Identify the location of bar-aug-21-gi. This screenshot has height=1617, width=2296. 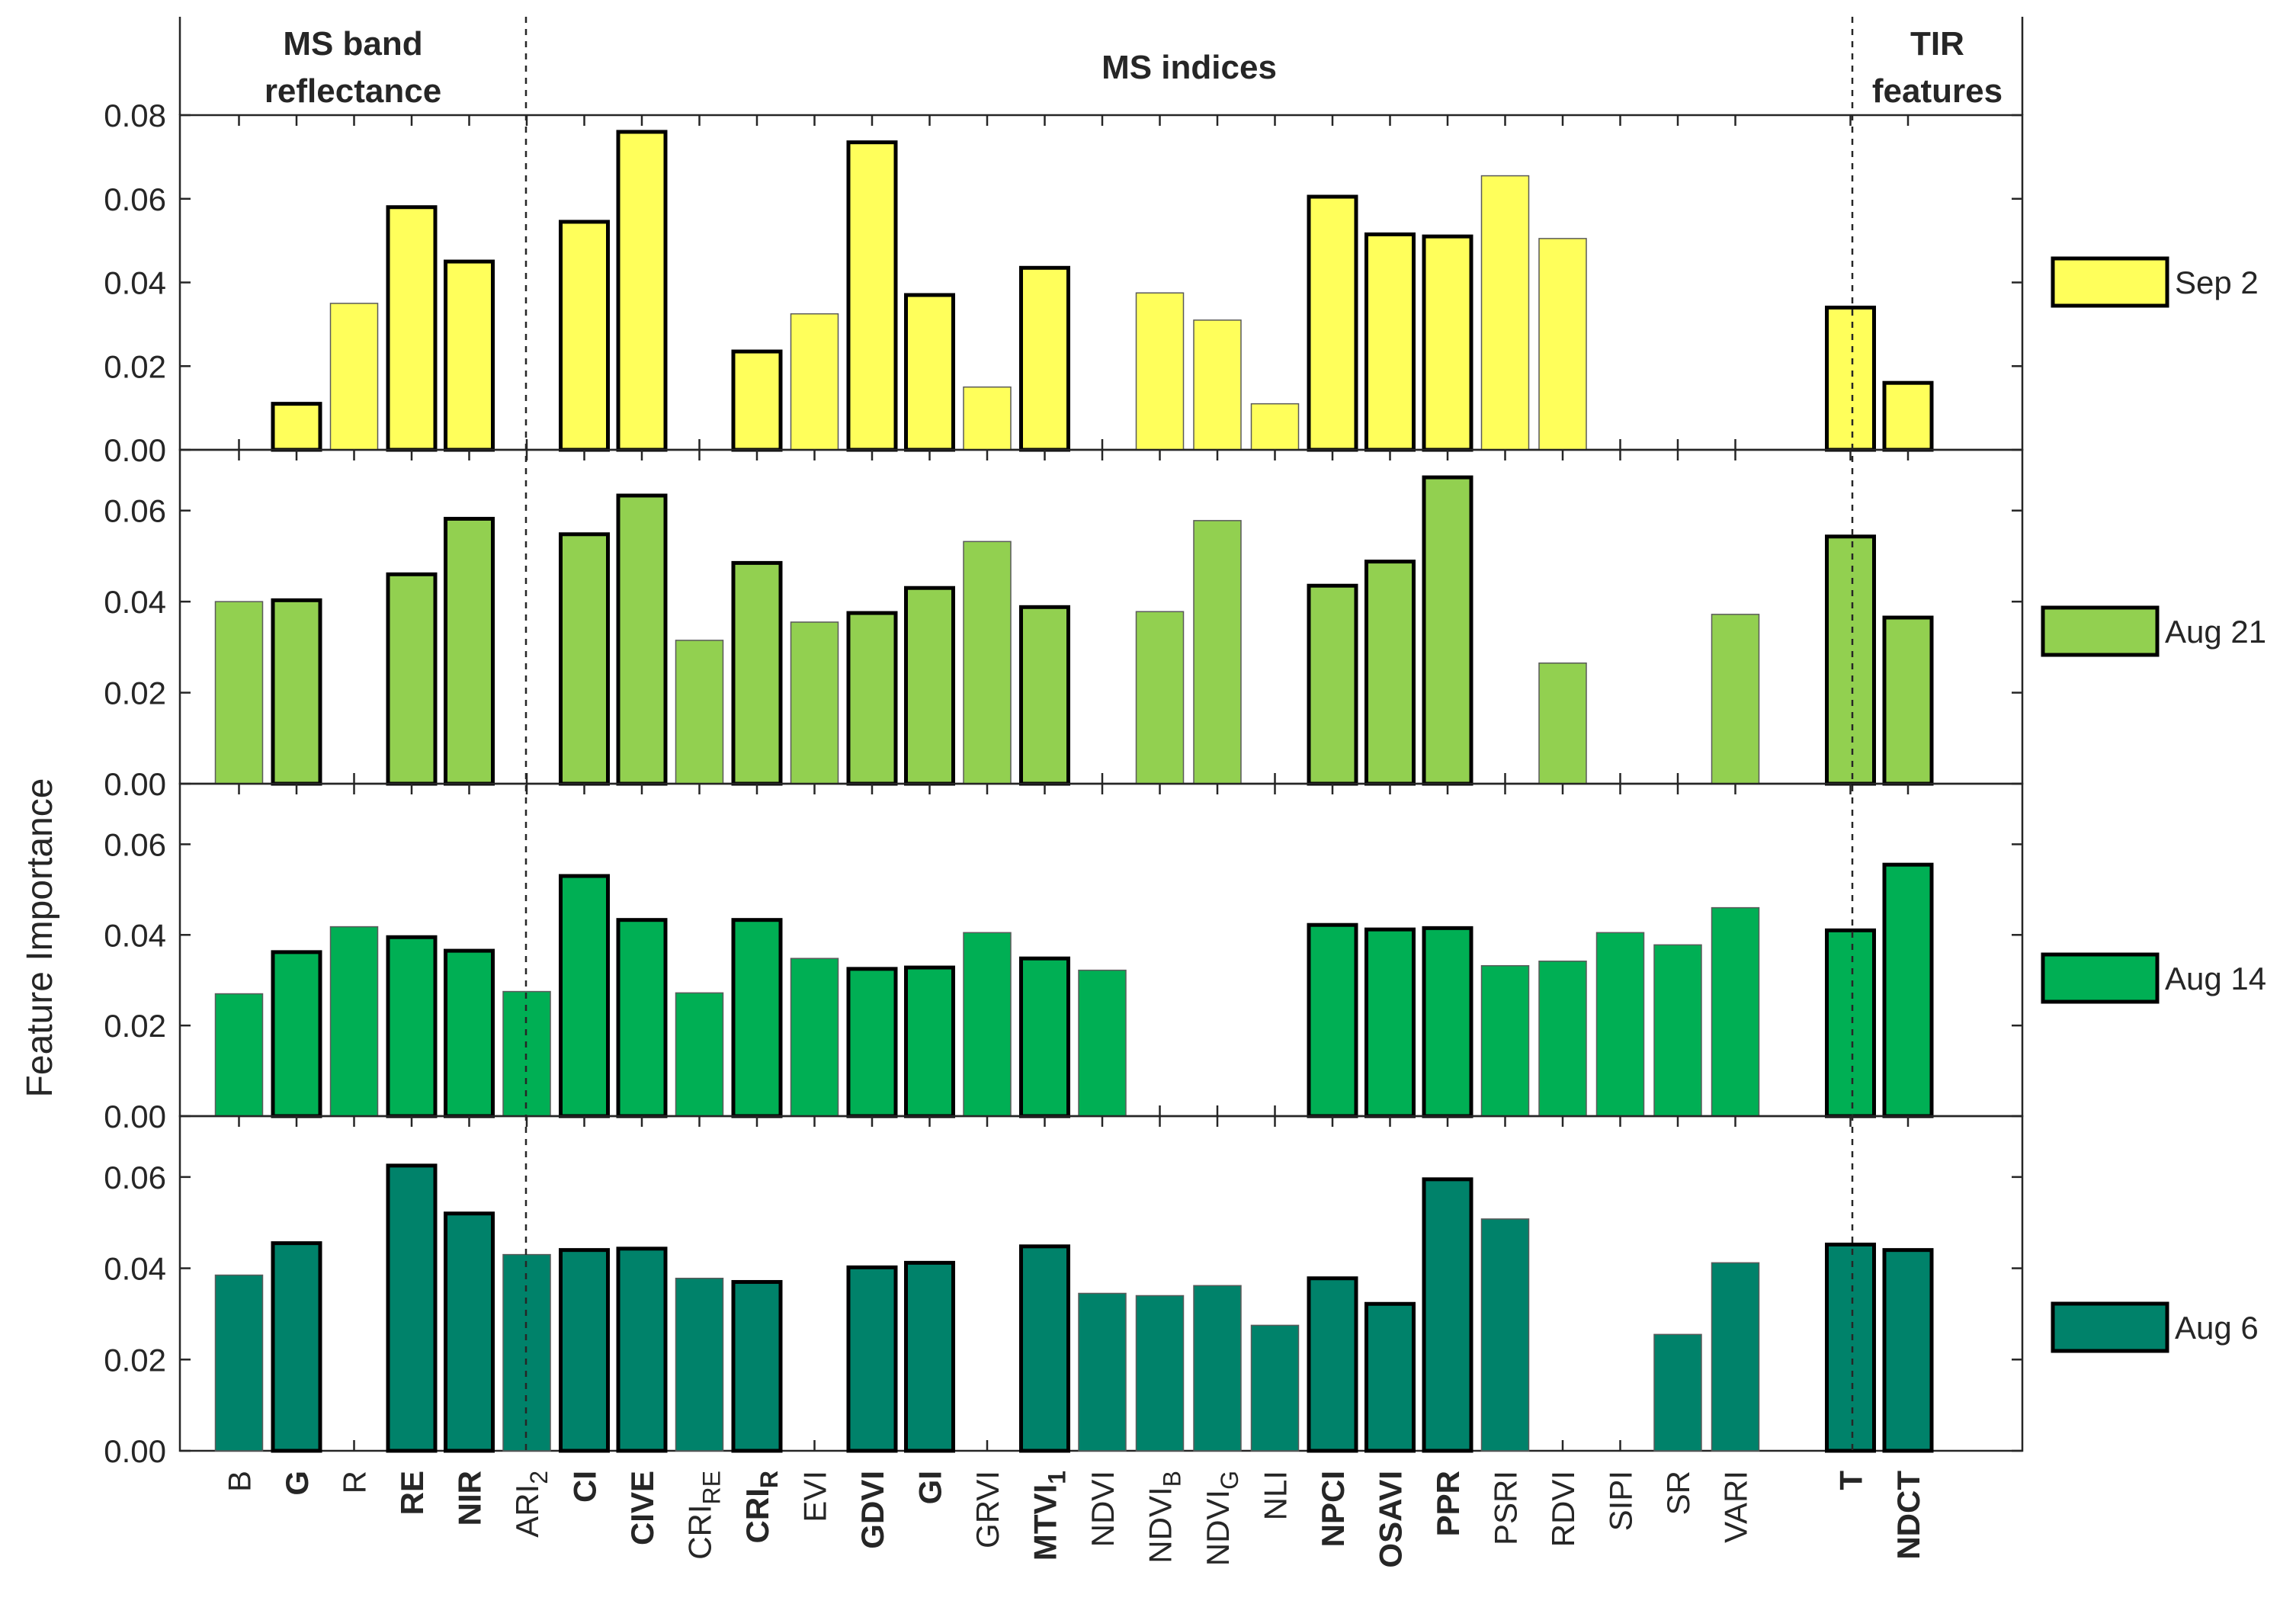
(929, 686).